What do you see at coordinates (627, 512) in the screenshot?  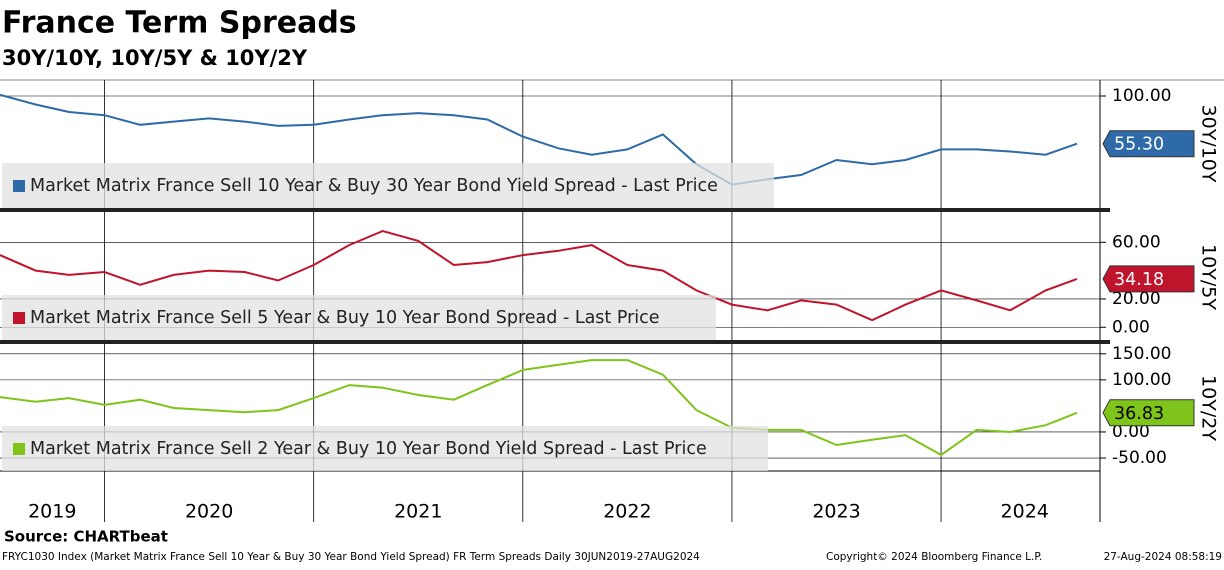 I see `x-tick-label: 2022` at bounding box center [627, 512].